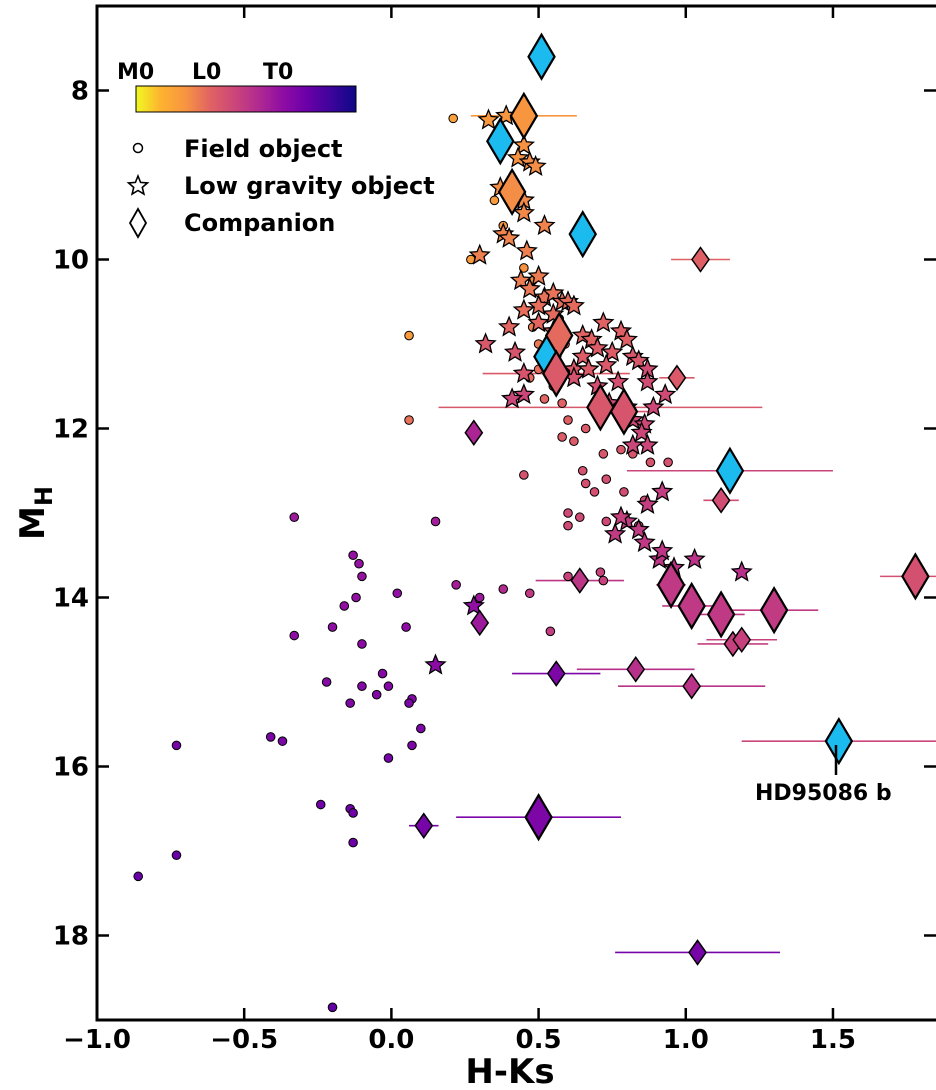  Describe the element at coordinates (309, 186) in the screenshot. I see `legend-label-low-gravity: Low gravity object` at that location.